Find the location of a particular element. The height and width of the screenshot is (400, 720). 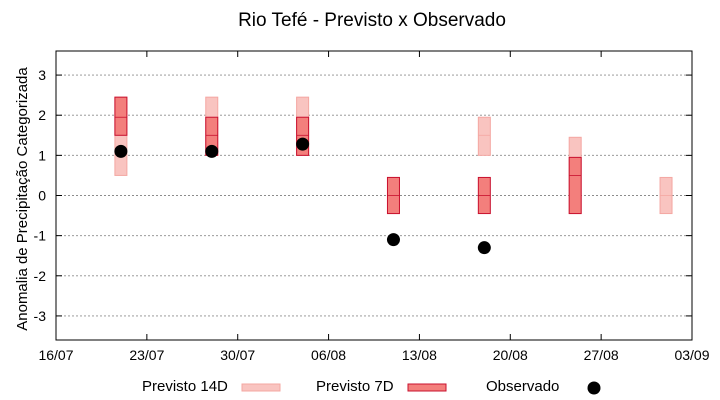

y-tick-label: 0 is located at coordinates (42, 196).